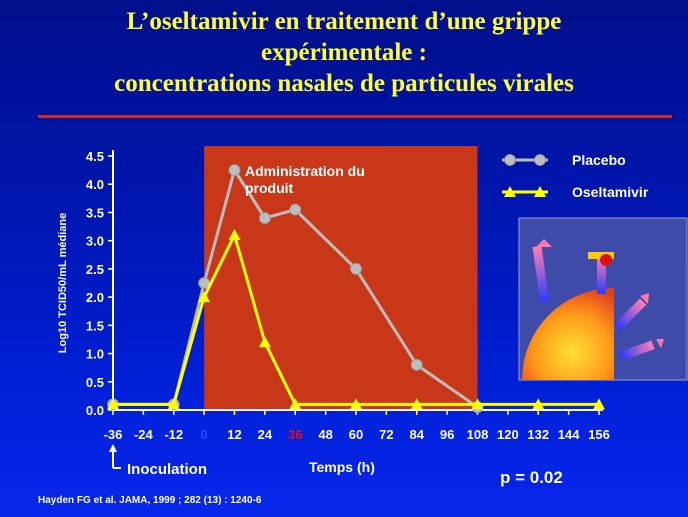 The image size is (688, 517). Describe the element at coordinates (95, 410) in the screenshot. I see `y-tick-label: 0.0` at that location.